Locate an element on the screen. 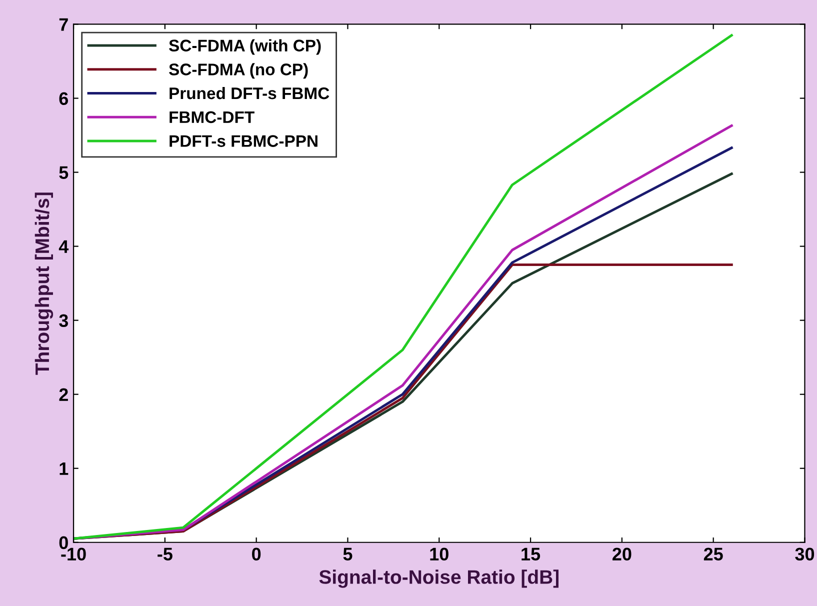 This screenshot has width=817, height=606. y-tick-label: 3 is located at coordinates (63, 321).